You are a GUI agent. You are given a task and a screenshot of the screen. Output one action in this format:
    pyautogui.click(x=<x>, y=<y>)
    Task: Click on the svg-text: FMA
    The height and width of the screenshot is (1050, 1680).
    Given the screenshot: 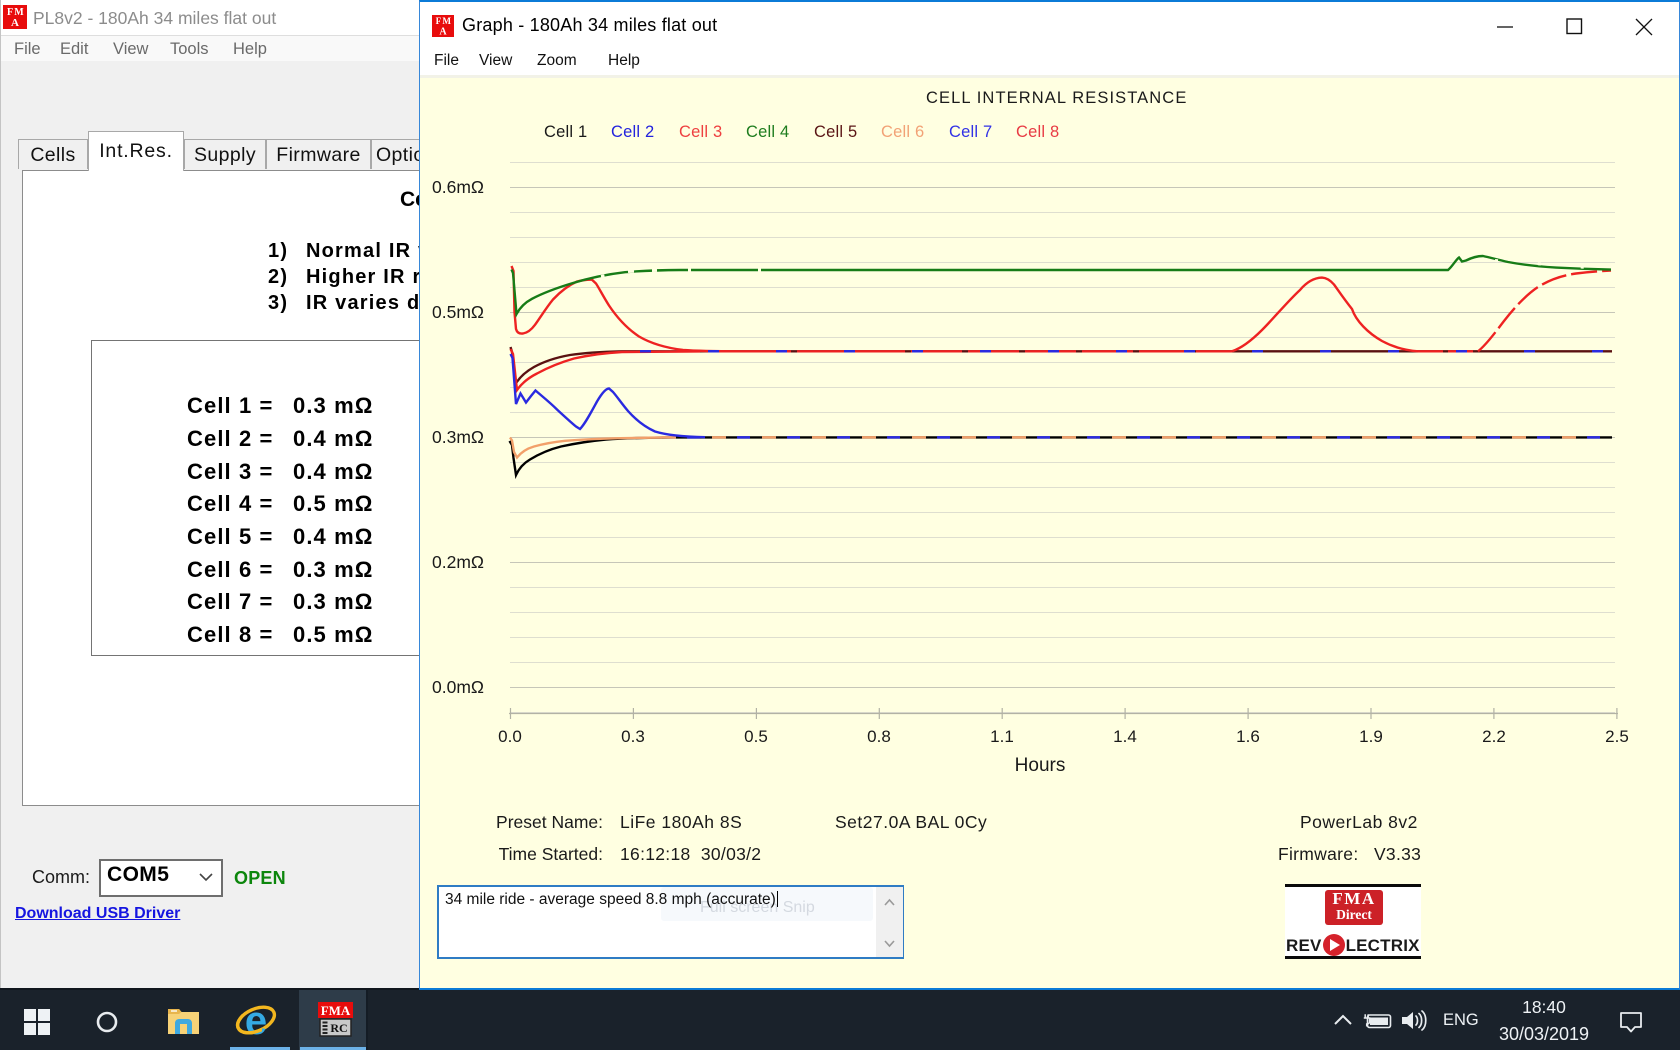 What is the action you would take?
    pyautogui.click(x=336, y=1010)
    